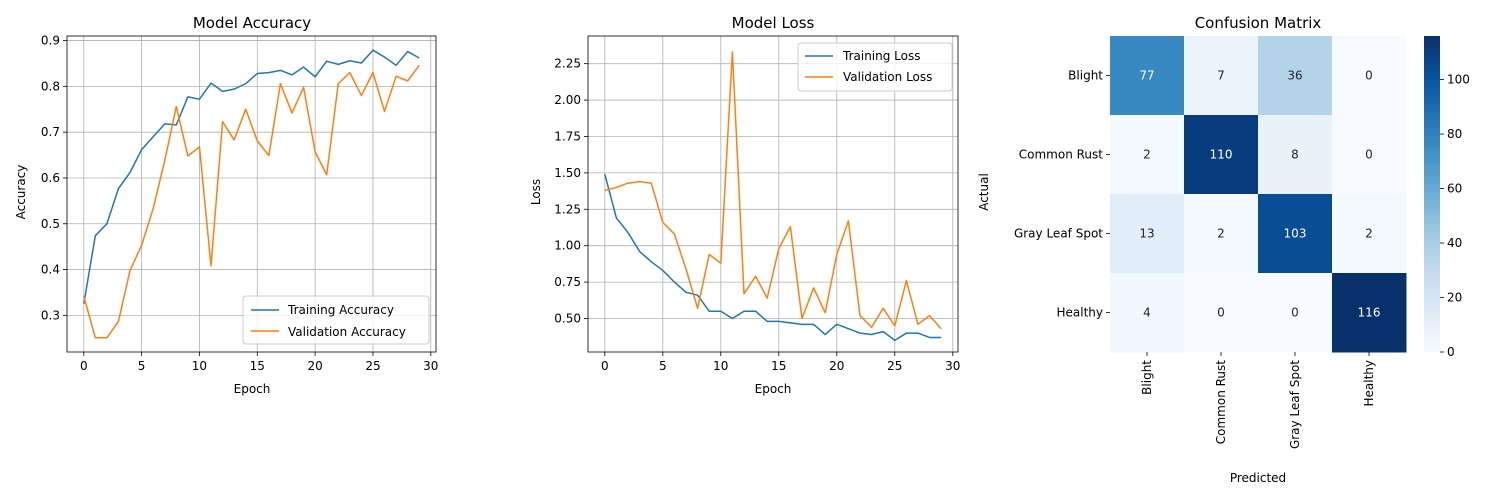 Image resolution: width=1500 pixels, height=500 pixels. I want to click on loss-chart-title: Model Loss, so click(773, 23).